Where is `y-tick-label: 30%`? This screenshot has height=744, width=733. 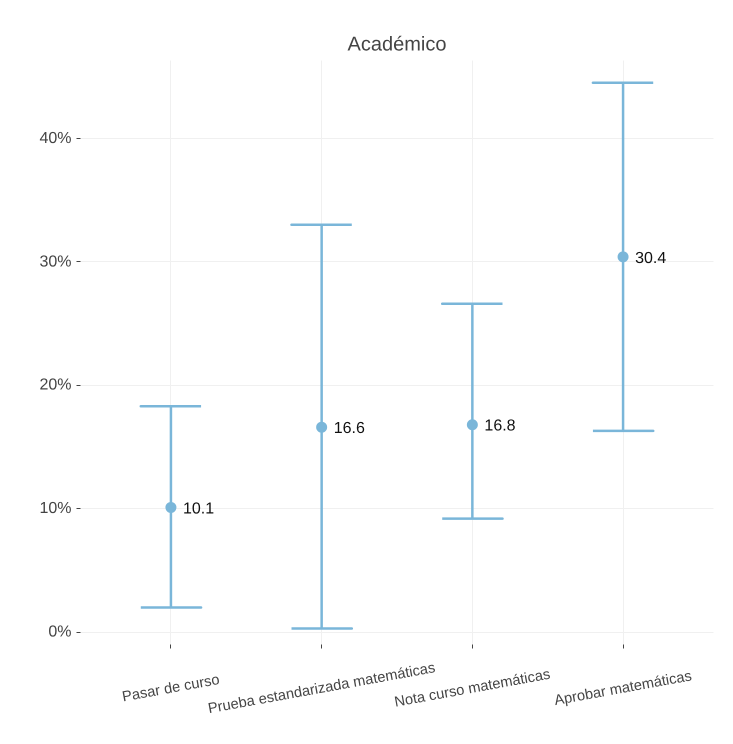 y-tick-label: 30% is located at coordinates (55, 261).